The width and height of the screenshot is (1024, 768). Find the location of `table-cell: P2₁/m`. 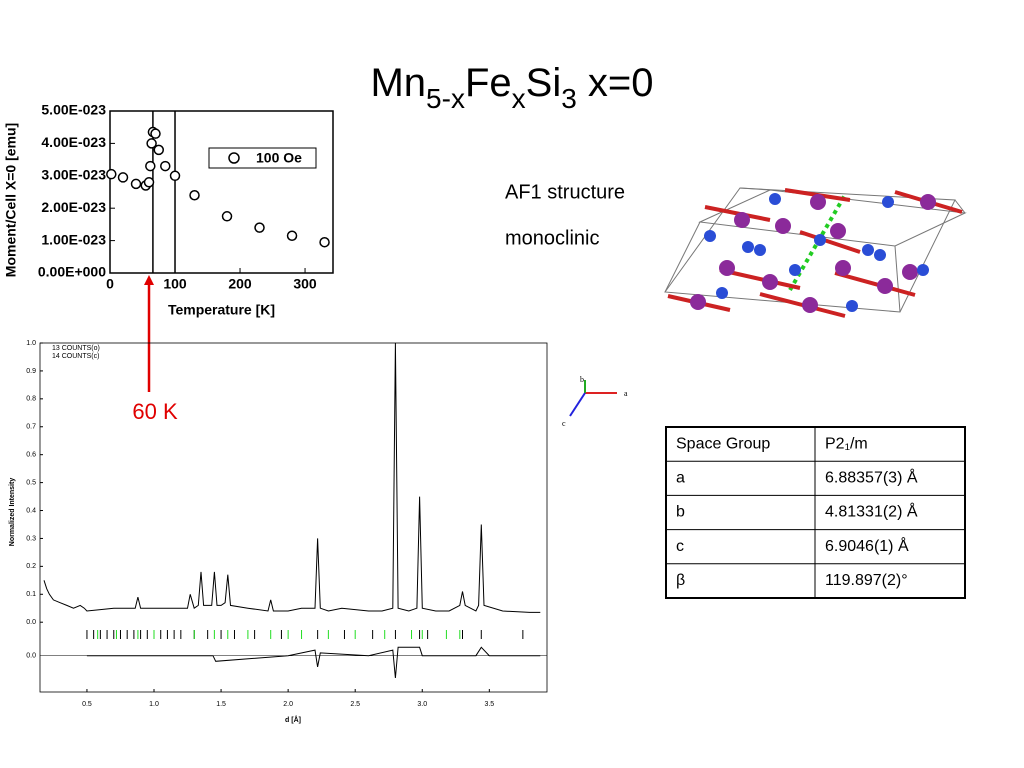

table-cell: P2₁/m is located at coordinates (846, 443).